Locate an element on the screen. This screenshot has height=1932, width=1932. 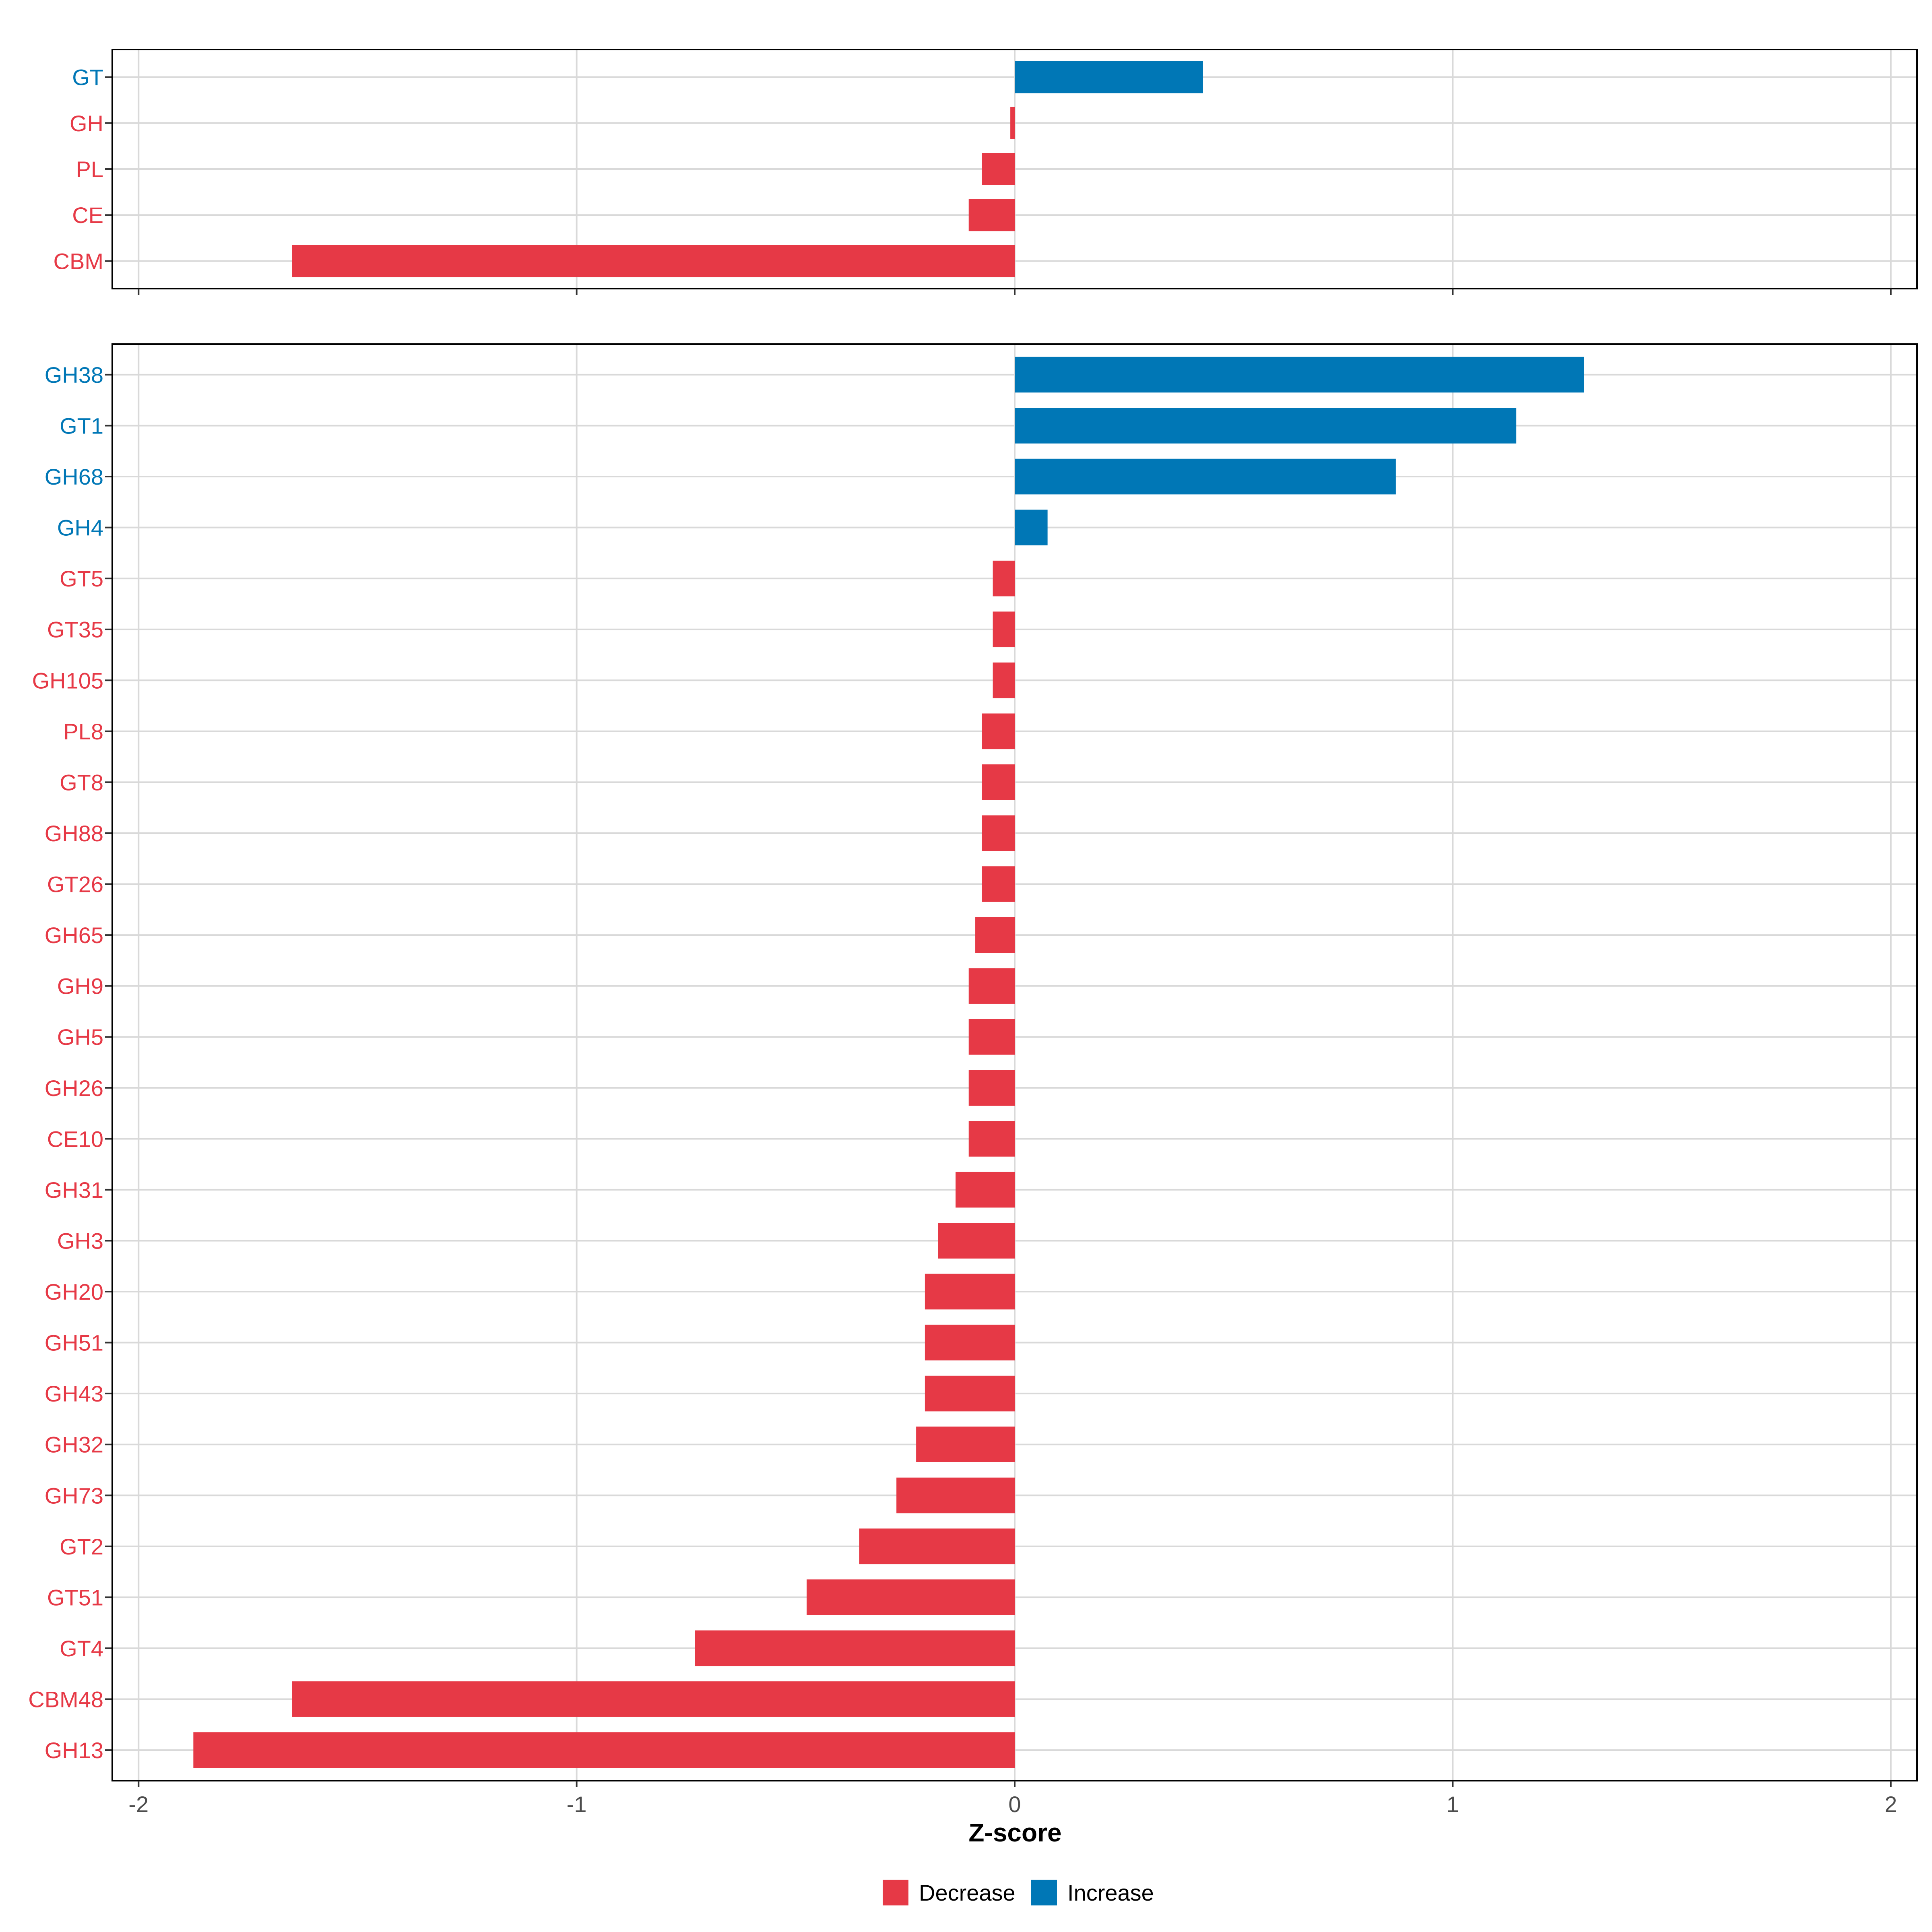
y-tick-label: GT5 is located at coordinates (81, 578).